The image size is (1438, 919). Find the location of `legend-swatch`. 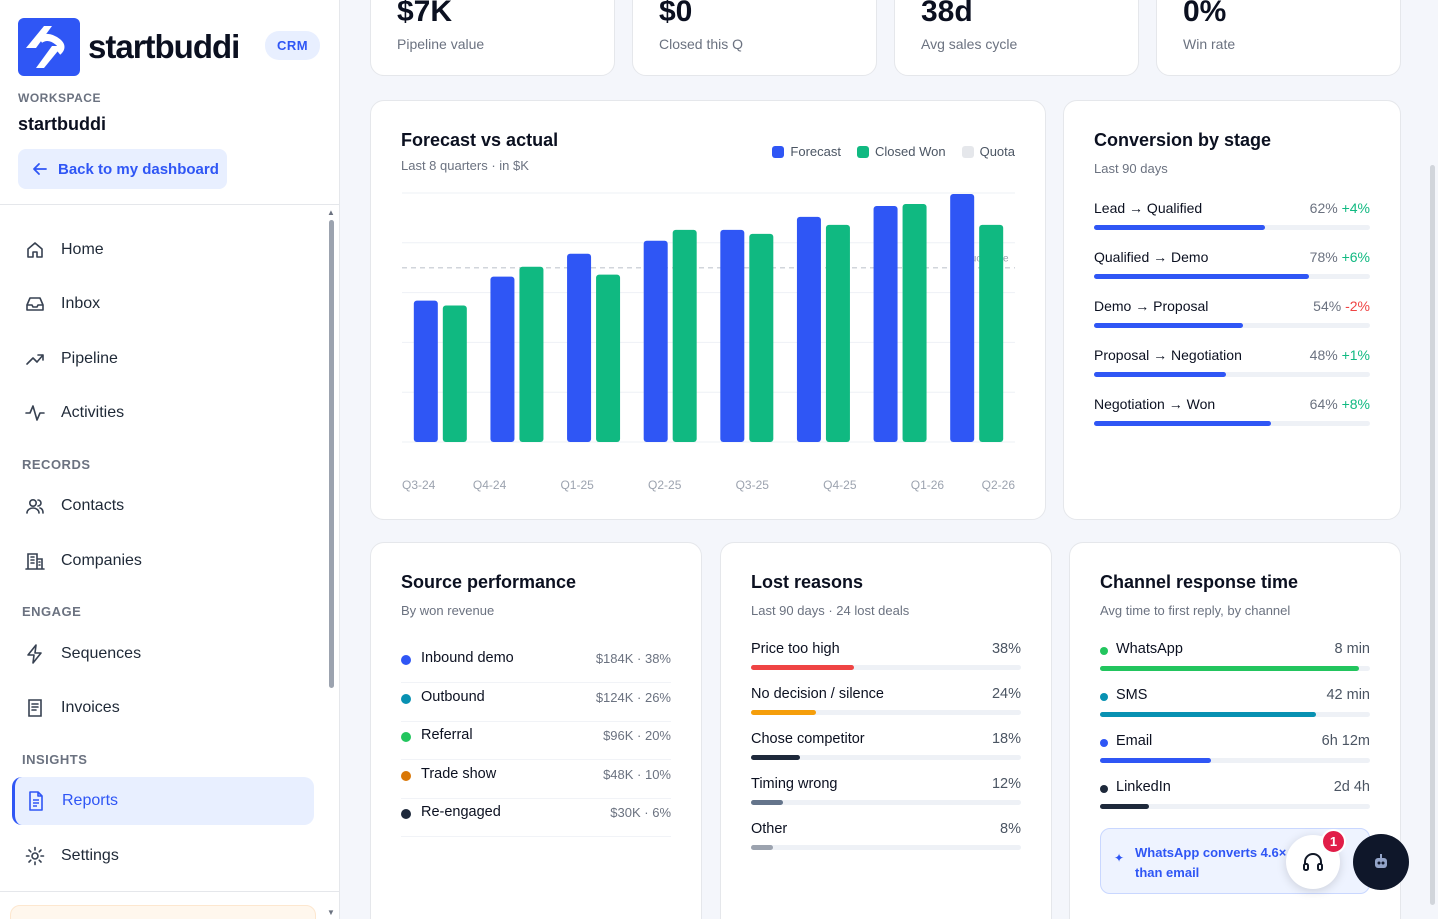

legend-swatch is located at coordinates (778, 151).